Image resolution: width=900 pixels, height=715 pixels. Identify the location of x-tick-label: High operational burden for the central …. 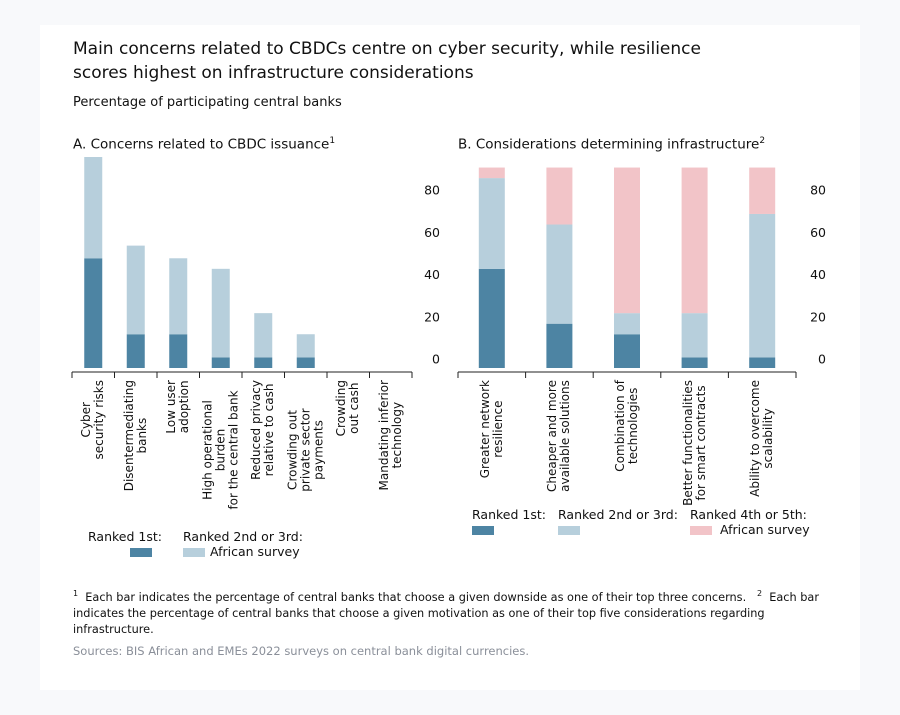
(220, 450).